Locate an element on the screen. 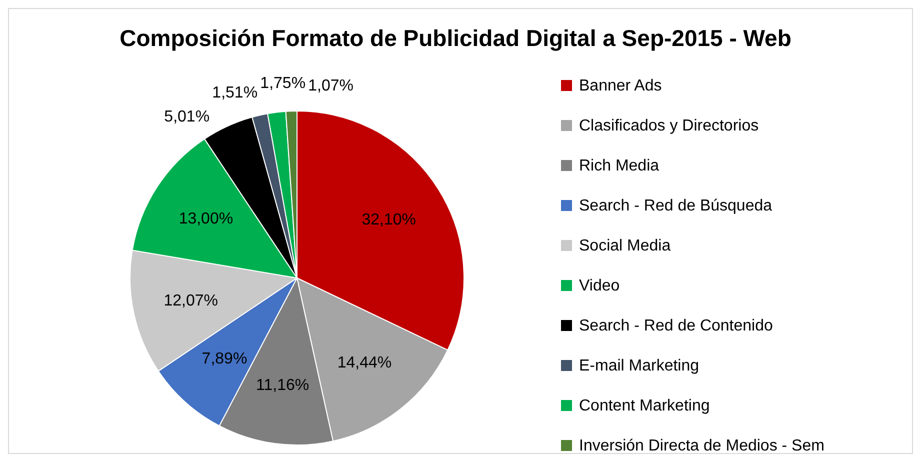 The width and height of the screenshot is (921, 462). data-label: 7,89% is located at coordinates (225, 359).